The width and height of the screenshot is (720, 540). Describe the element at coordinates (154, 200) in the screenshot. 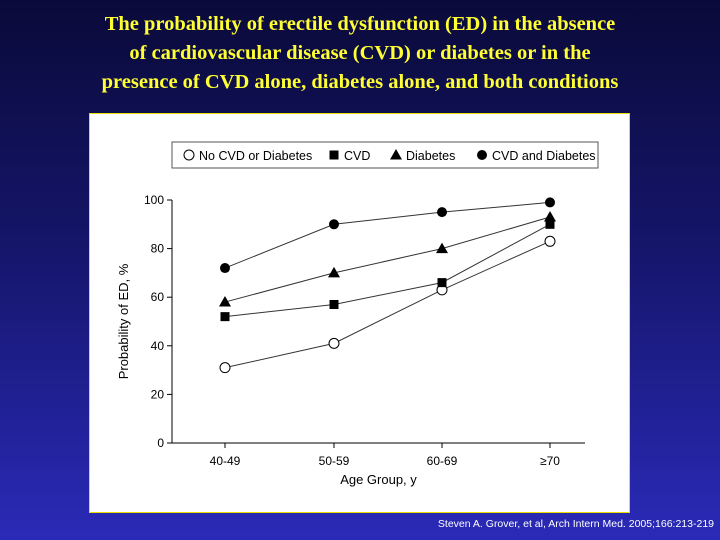

I see `y-tick-label: 100` at that location.